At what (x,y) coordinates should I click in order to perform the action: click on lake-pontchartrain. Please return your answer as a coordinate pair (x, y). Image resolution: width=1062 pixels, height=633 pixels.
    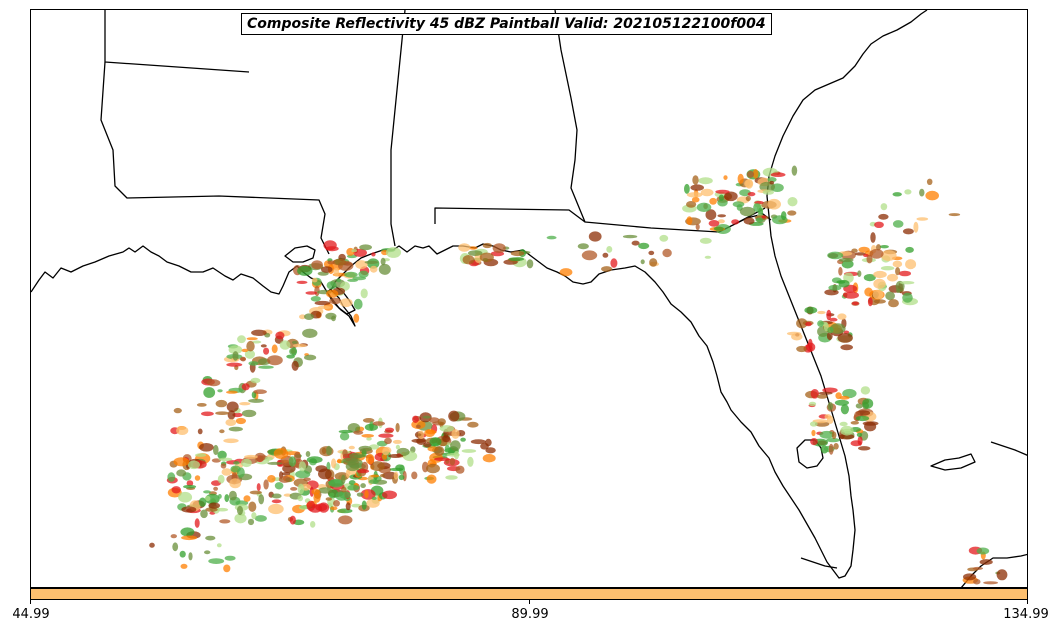
    Looking at the image, I should click on (300, 254).